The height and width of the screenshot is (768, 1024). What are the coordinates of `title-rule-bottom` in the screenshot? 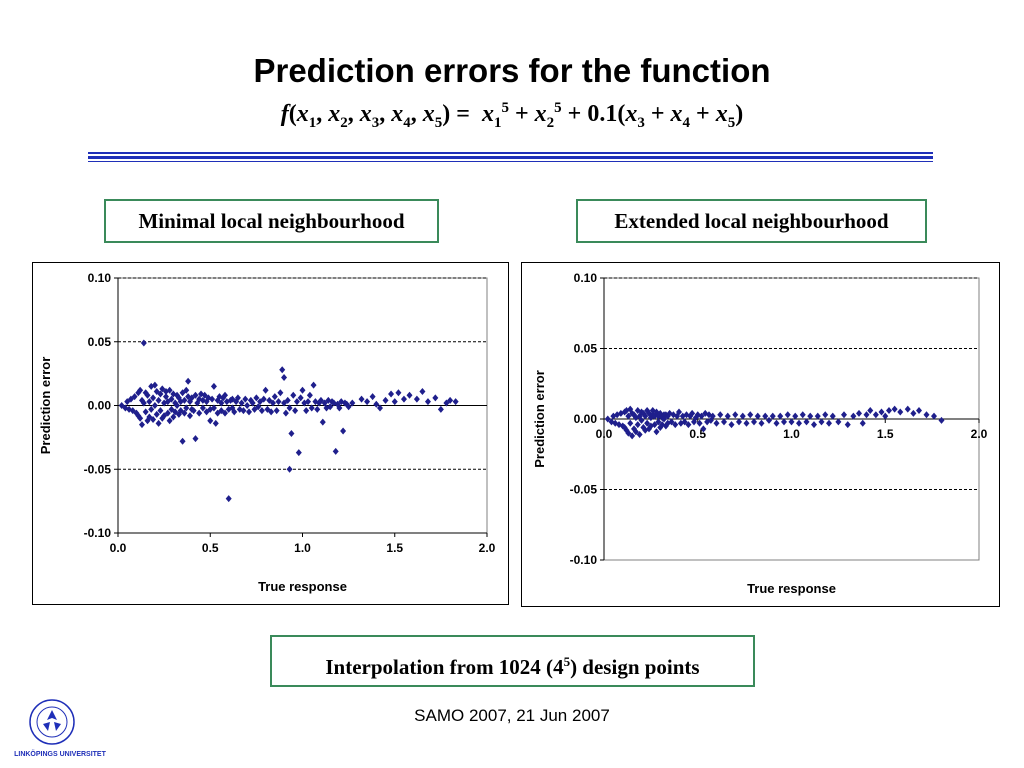 It's located at (510, 161).